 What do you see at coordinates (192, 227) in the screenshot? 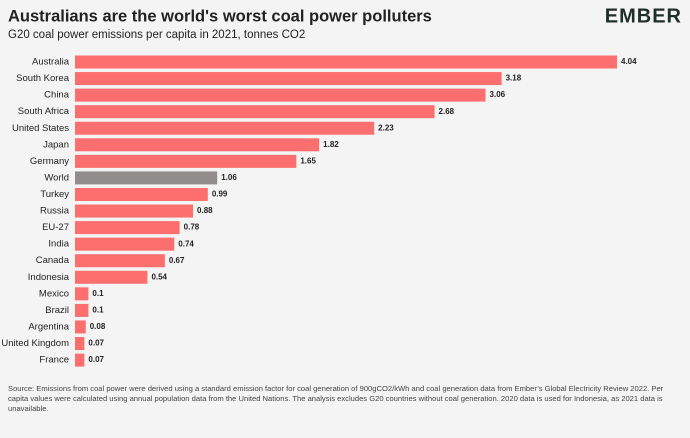
I see `value-label: 0.78` at bounding box center [192, 227].